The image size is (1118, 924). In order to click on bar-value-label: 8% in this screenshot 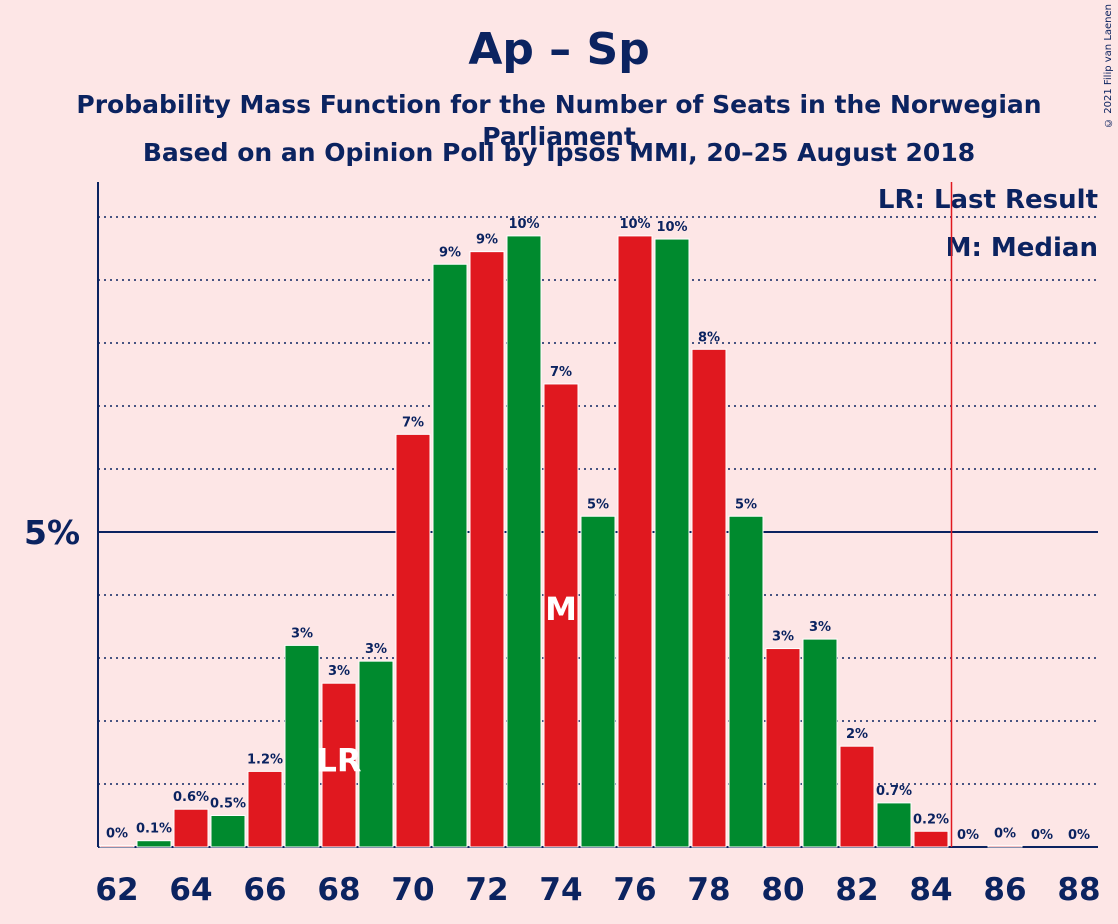, I will do `click(709, 337)`.